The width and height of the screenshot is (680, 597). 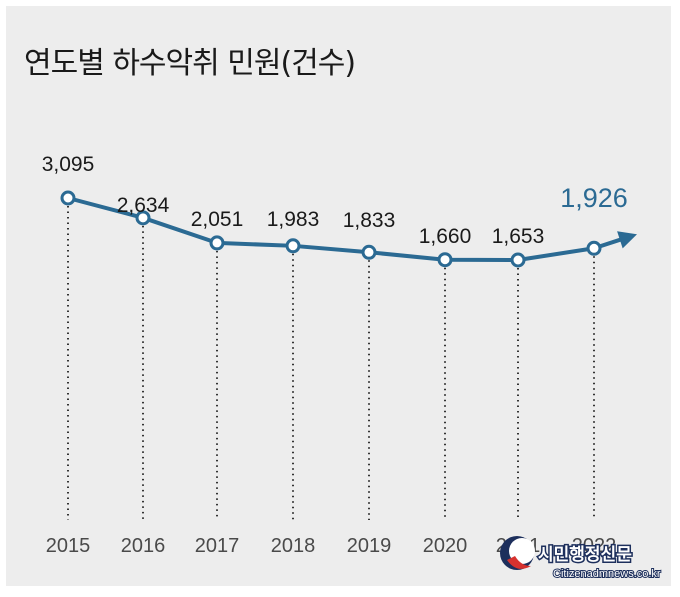 What do you see at coordinates (518, 260) in the screenshot?
I see `point-marker-2021` at bounding box center [518, 260].